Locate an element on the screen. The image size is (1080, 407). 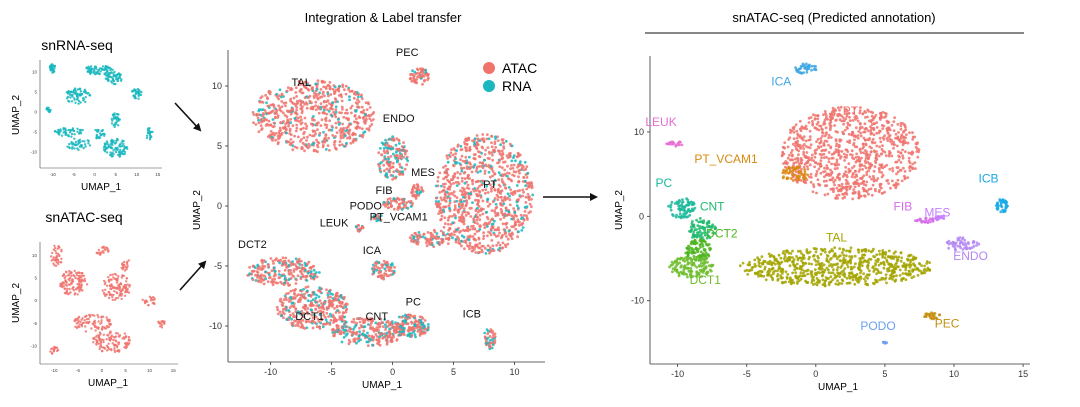
x-tick-label: 10 is located at coordinates (515, 372).